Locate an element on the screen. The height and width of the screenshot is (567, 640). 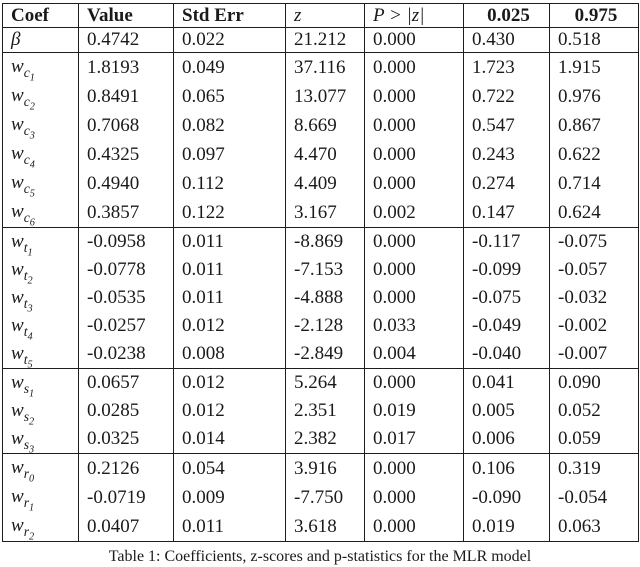
column-header-ci-upper: 0.975 is located at coordinates (594, 15).